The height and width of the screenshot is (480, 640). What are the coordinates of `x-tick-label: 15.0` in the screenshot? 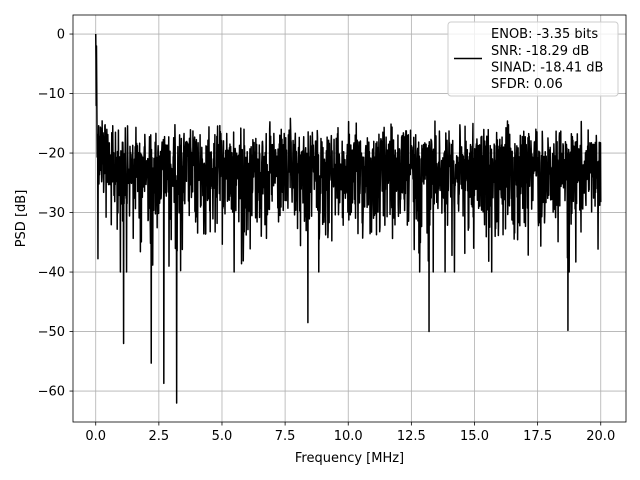 It's located at (474, 436).